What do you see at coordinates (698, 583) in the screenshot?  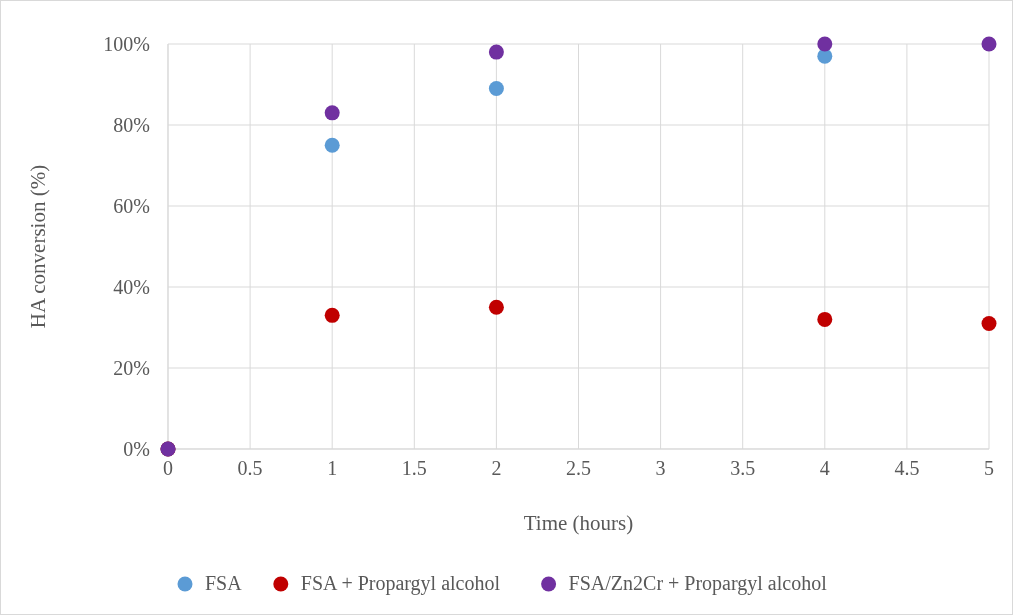 I see `legend-label: FSA/Zn2Cr + Propargyl alcohol` at bounding box center [698, 583].